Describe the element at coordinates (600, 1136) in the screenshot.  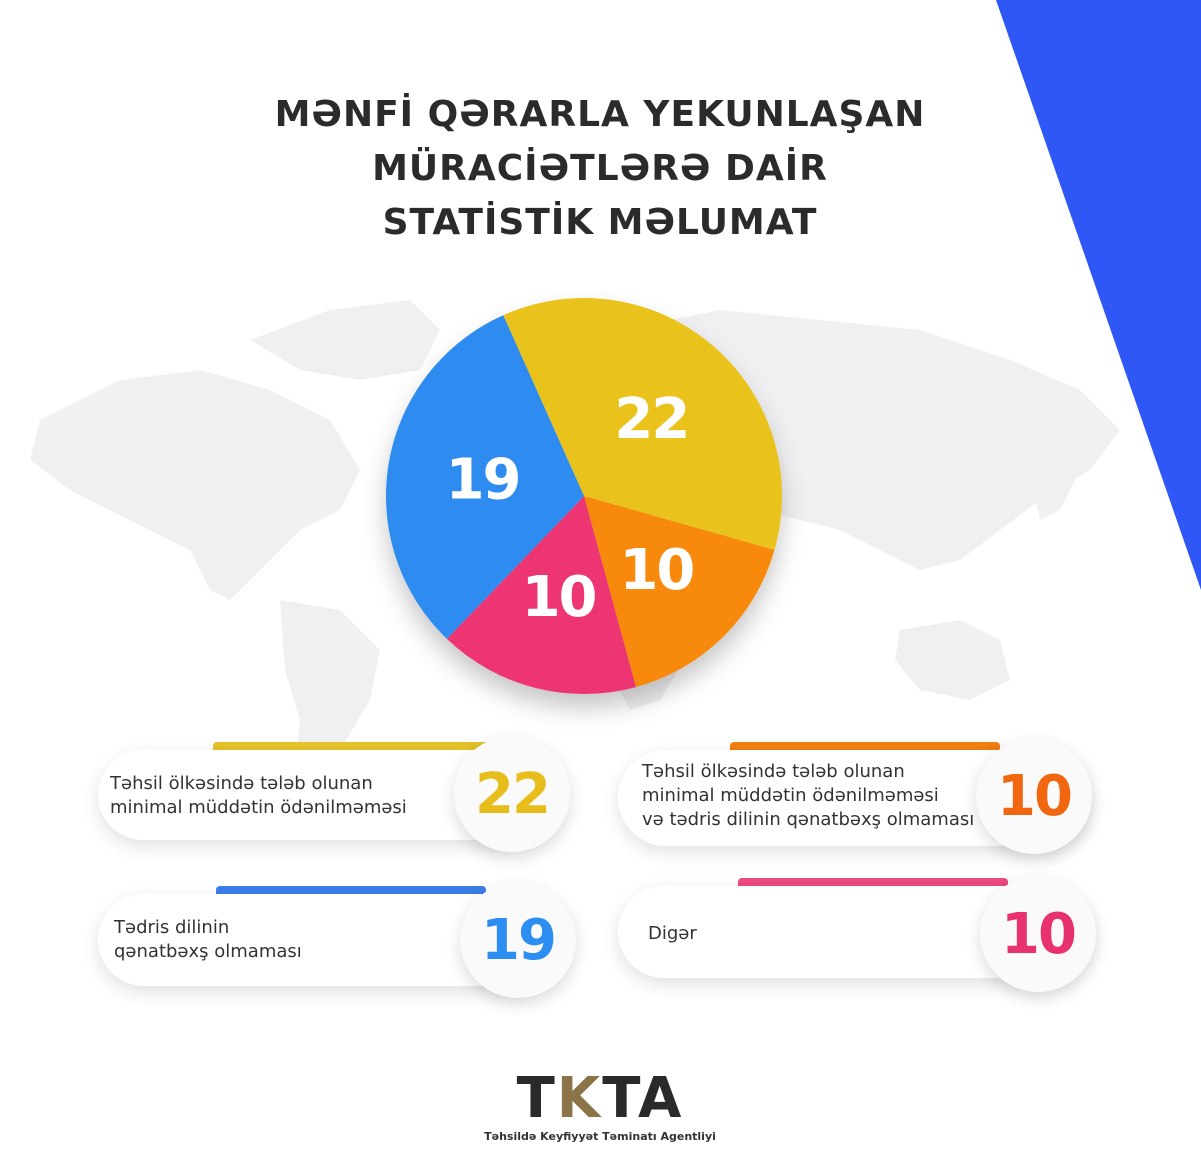
I see `logo-subtitle: Təhsildə Keyfiyyət Təminatı Agentliyi` at that location.